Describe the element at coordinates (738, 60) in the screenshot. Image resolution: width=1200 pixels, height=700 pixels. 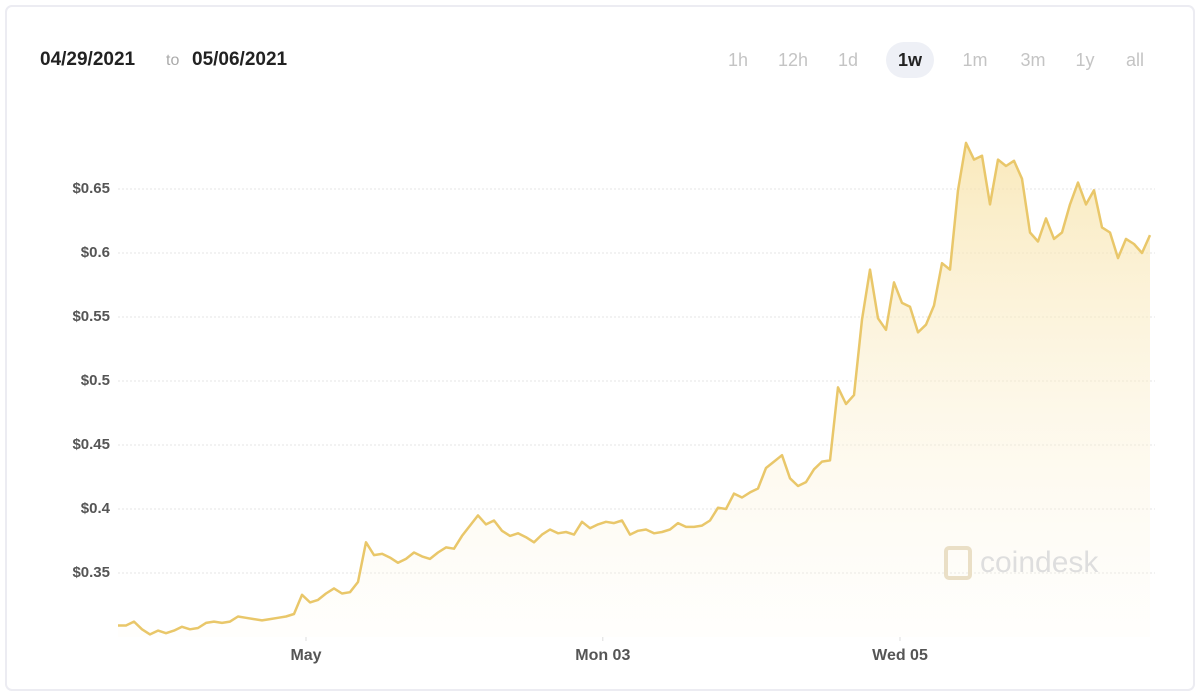
I see `range-button: 1h` at that location.